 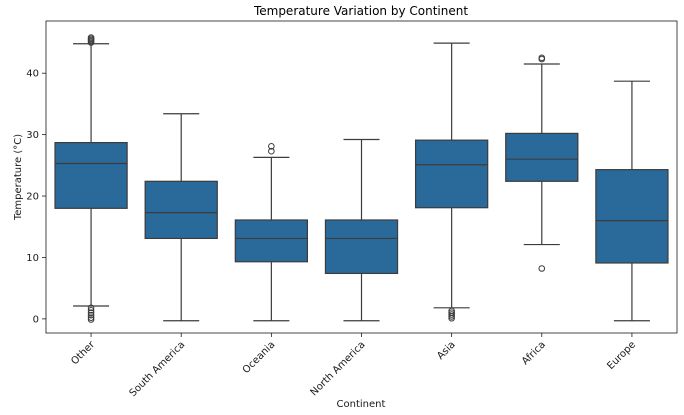 I want to click on y-axis-label: Temperature (°C), so click(x=18, y=177).